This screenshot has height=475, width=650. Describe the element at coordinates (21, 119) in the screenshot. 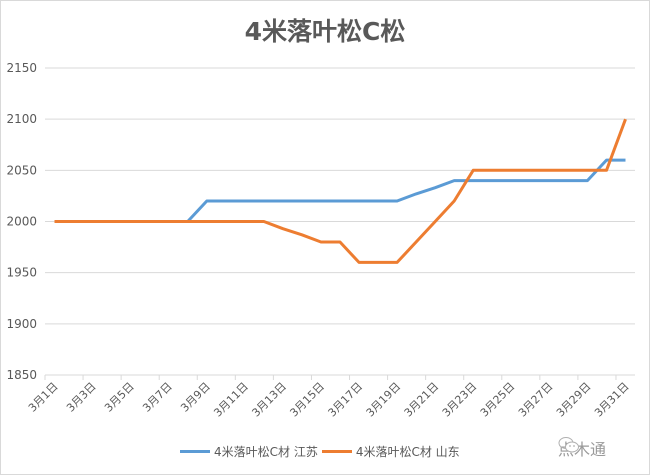

I see `y-tick-label: 2100` at that location.